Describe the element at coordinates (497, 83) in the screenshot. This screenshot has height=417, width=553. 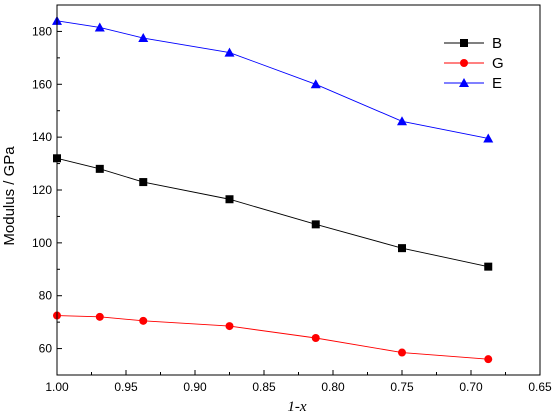
I see `legend-label: E` at that location.